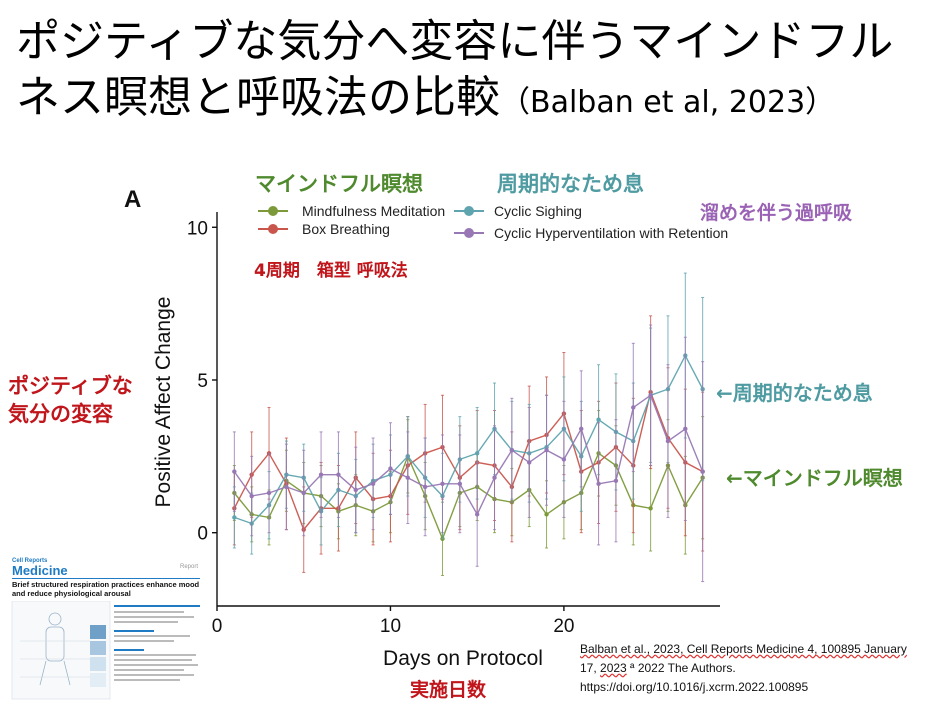 This screenshot has height=704, width=943. What do you see at coordinates (202, 534) in the screenshot?
I see `y-tick-label: 0` at bounding box center [202, 534].